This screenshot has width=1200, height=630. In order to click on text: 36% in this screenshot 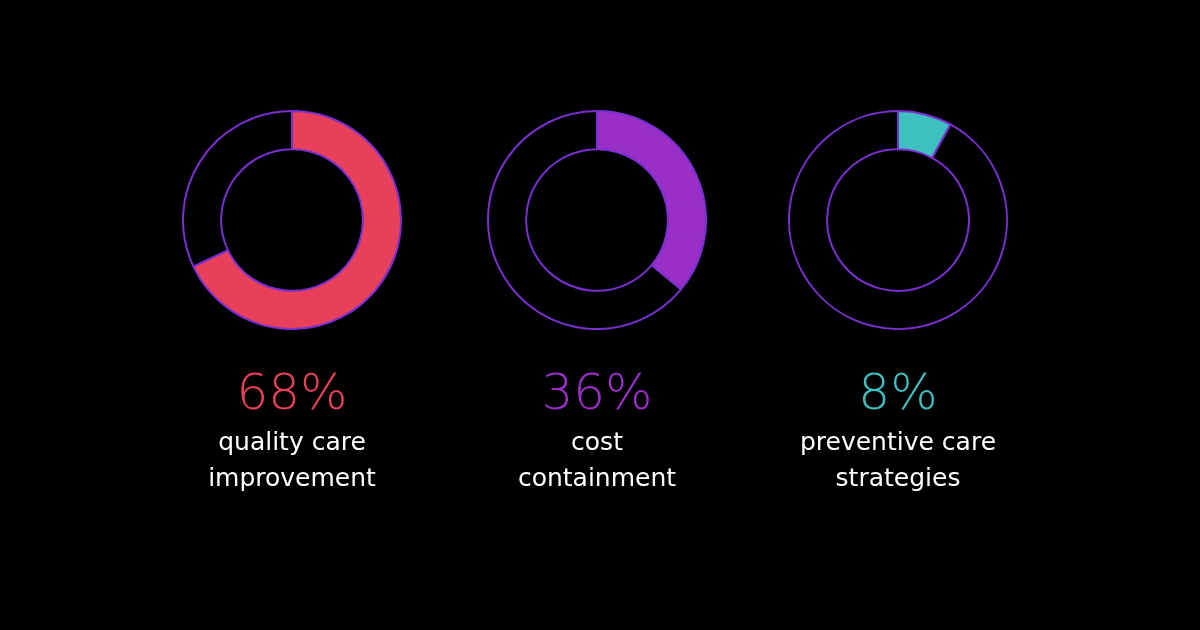, I will do `click(597, 392)`.